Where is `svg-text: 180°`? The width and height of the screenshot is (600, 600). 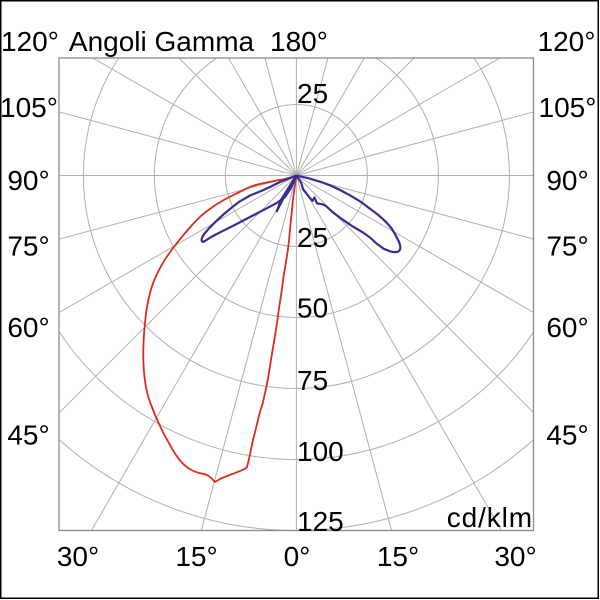 svg-text: 180° is located at coordinates (299, 41).